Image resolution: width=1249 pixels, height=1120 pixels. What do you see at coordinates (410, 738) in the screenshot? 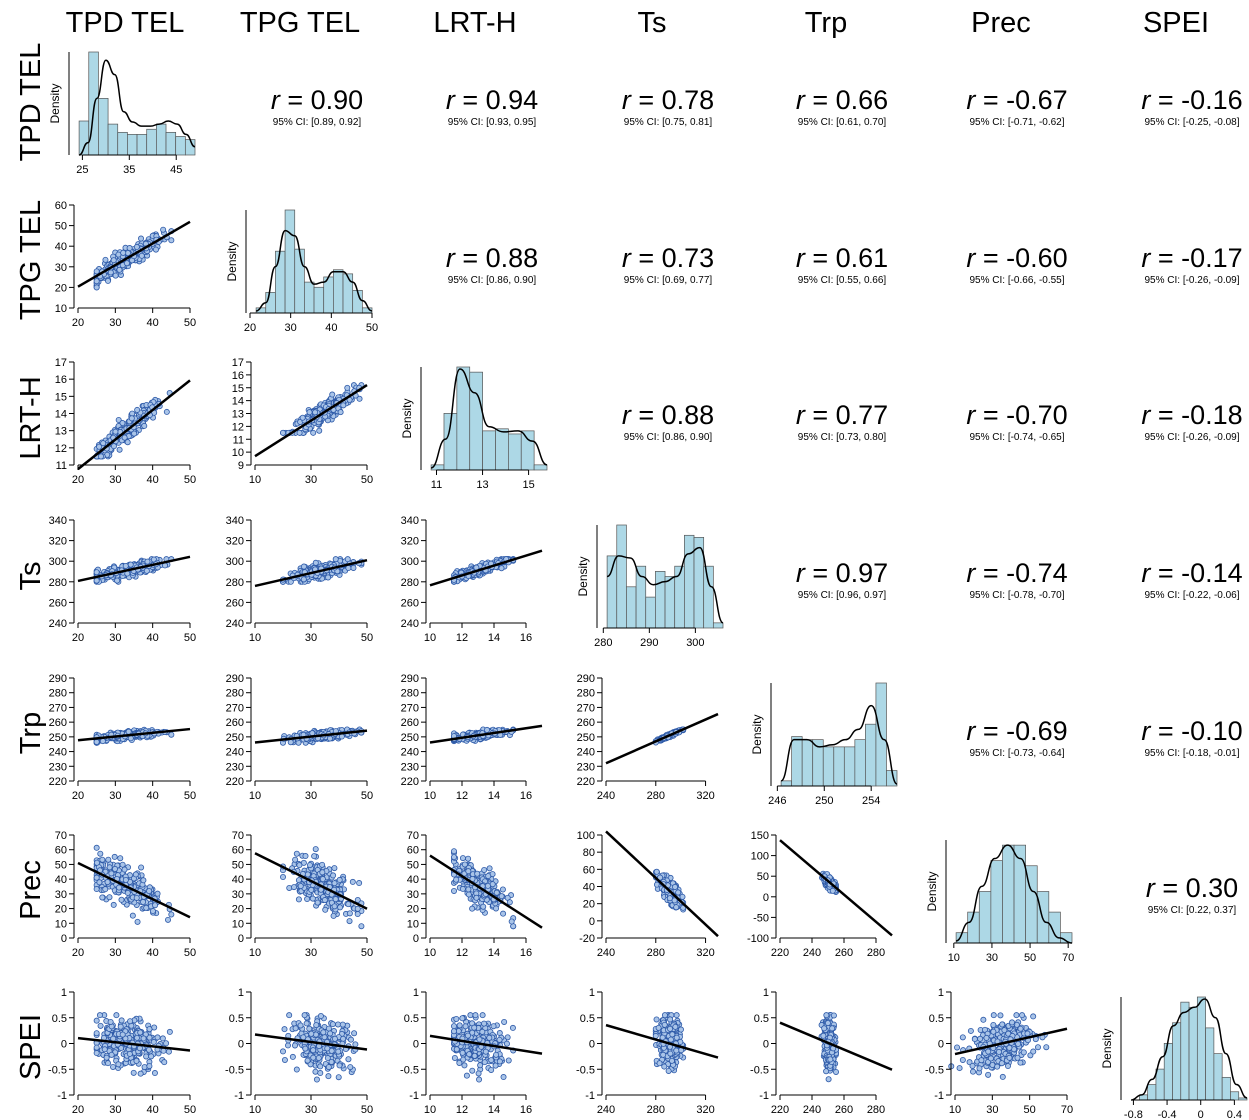
I see `y-tick-label: 250` at bounding box center [410, 738].